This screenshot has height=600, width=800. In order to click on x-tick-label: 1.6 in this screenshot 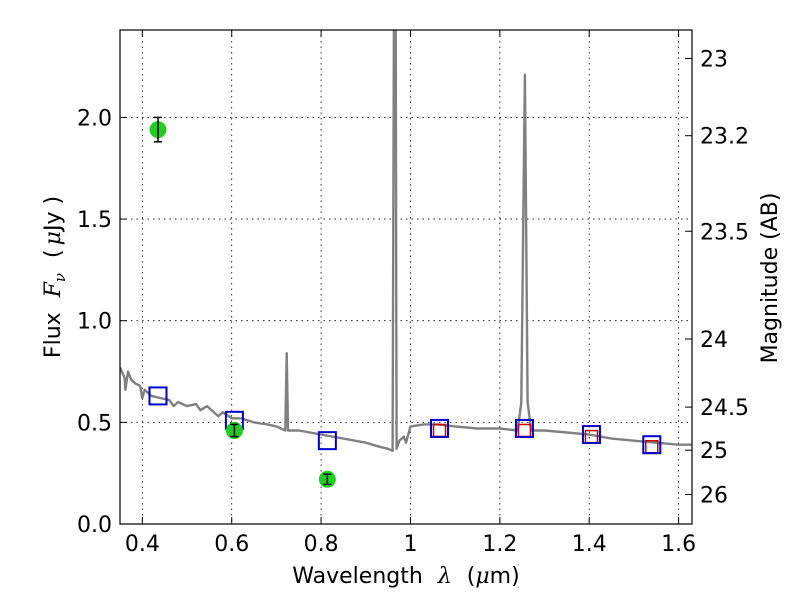, I will do `click(678, 544)`.